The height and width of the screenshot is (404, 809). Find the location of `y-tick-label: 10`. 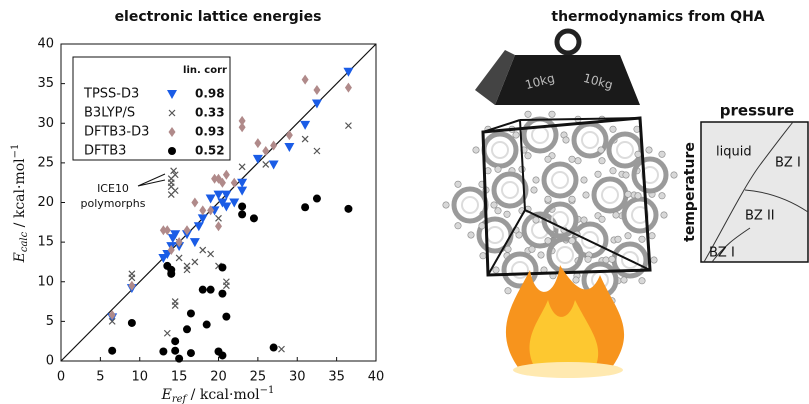

y-tick-label: 10 is located at coordinates (45, 281).